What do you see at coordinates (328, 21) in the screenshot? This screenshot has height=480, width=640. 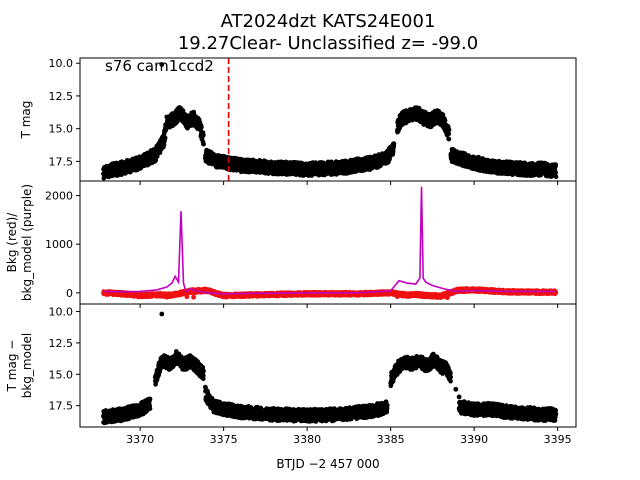 I see `chart-title-line1: AT2024dzt KATS24E001` at bounding box center [328, 21].